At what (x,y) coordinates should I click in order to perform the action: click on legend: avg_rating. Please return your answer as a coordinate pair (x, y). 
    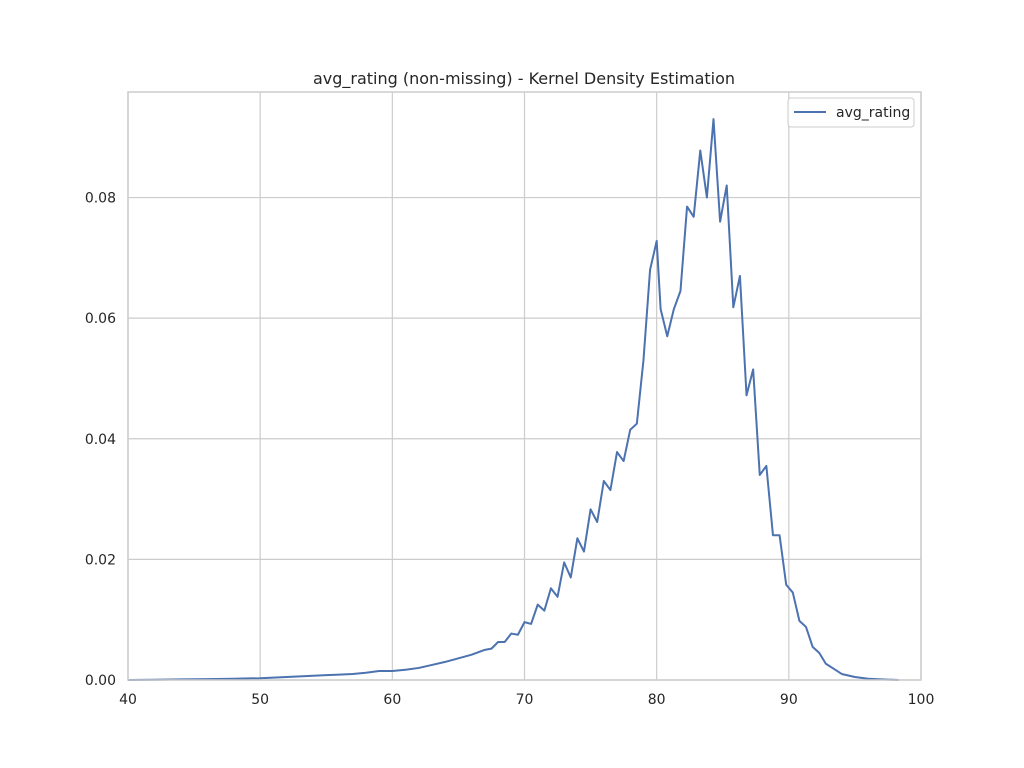
    Looking at the image, I should click on (851, 112).